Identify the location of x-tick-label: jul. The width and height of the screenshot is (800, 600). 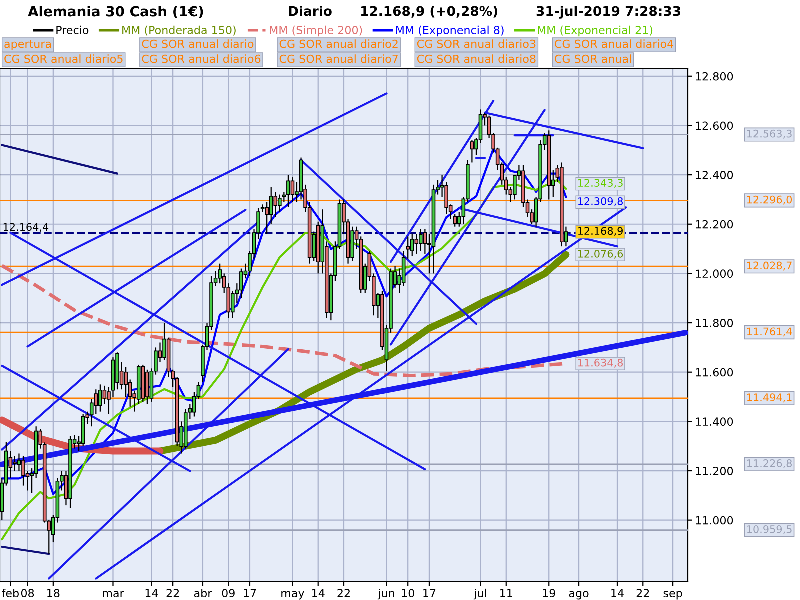
(480, 594).